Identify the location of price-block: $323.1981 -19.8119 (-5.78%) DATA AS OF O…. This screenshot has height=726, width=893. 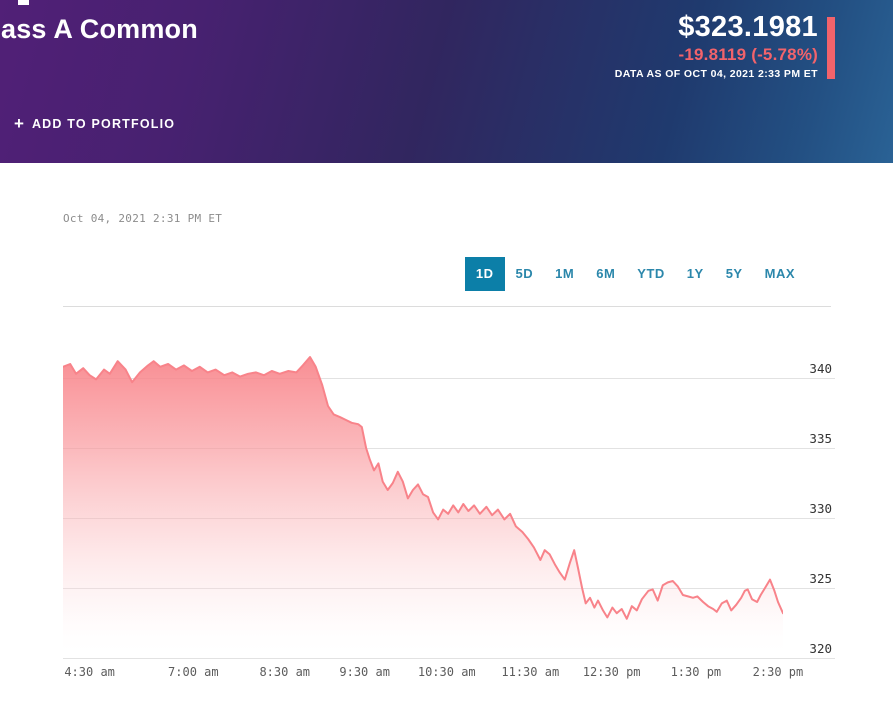
(716, 45).